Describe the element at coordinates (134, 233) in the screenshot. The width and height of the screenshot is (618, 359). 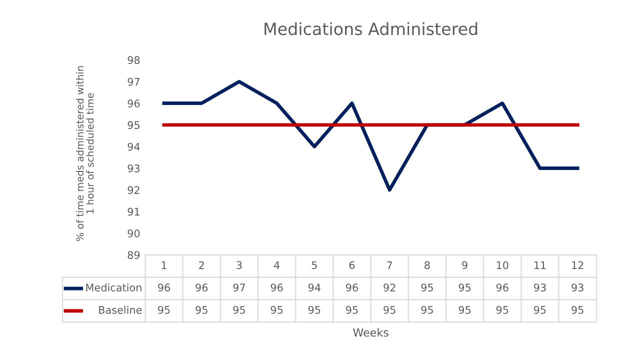
I see `y-tick-label: 90` at that location.